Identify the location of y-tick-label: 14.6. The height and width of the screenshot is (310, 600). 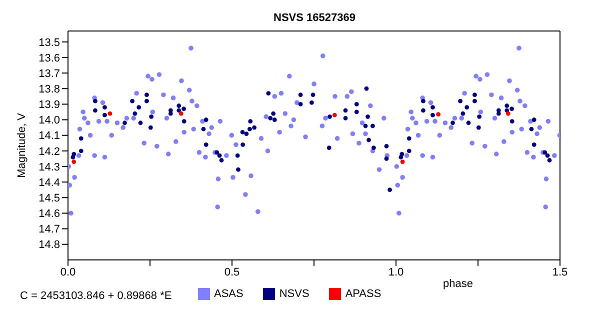
(49, 214).